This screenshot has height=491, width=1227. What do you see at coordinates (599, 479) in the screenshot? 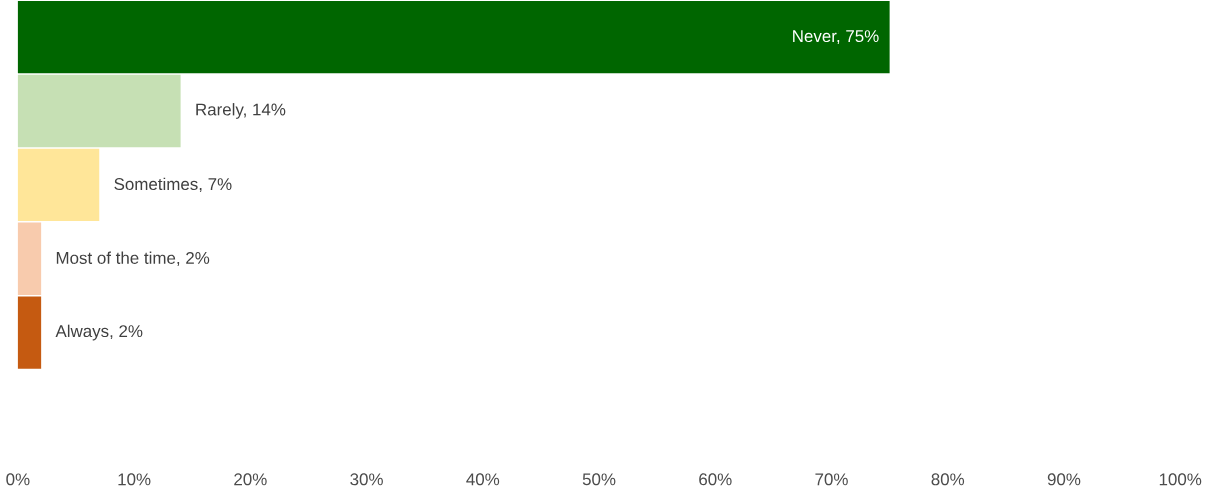
I see `x-tick-label: 50%` at bounding box center [599, 479].